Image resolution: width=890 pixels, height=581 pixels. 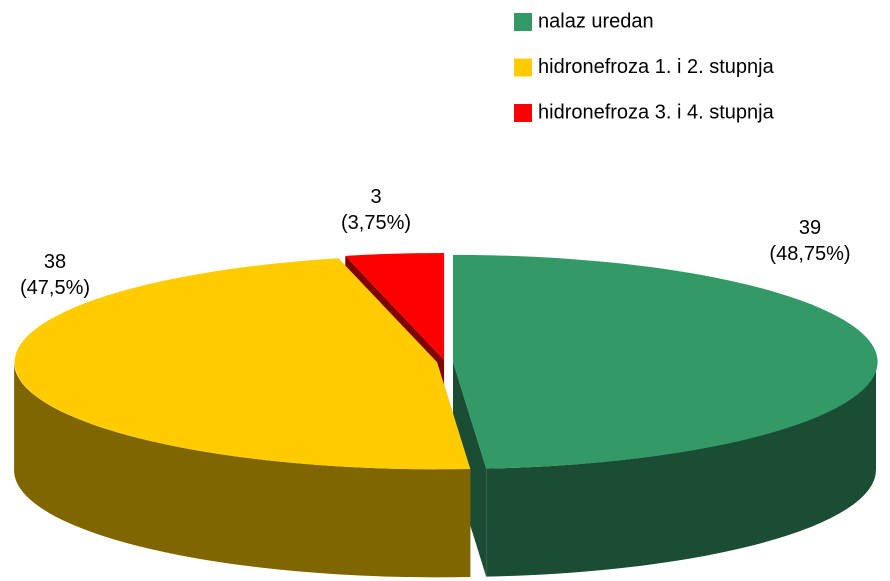 I want to click on value-label: 39 (48,75%), so click(x=810, y=241).